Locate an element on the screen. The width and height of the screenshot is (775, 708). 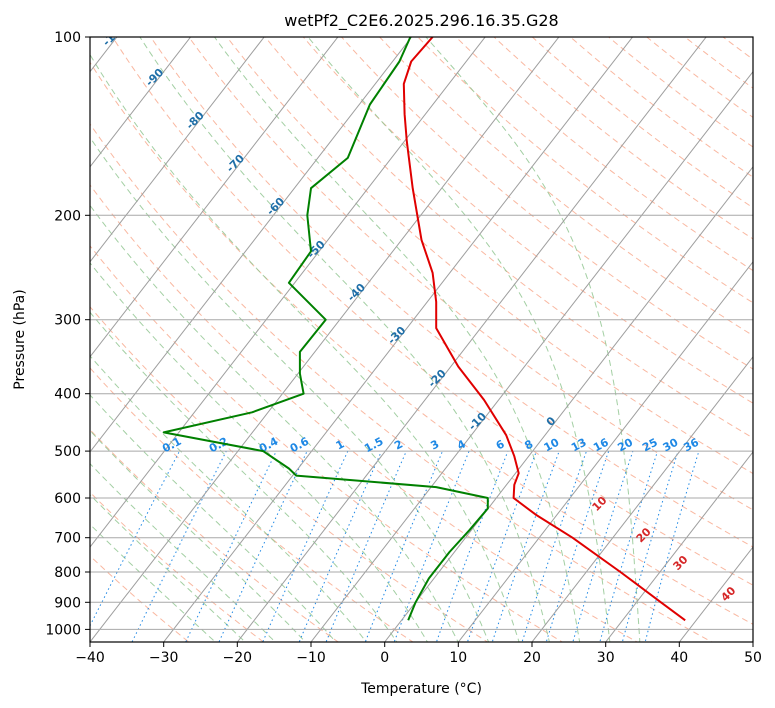
x-tick-label: −30 is located at coordinates (164, 658).